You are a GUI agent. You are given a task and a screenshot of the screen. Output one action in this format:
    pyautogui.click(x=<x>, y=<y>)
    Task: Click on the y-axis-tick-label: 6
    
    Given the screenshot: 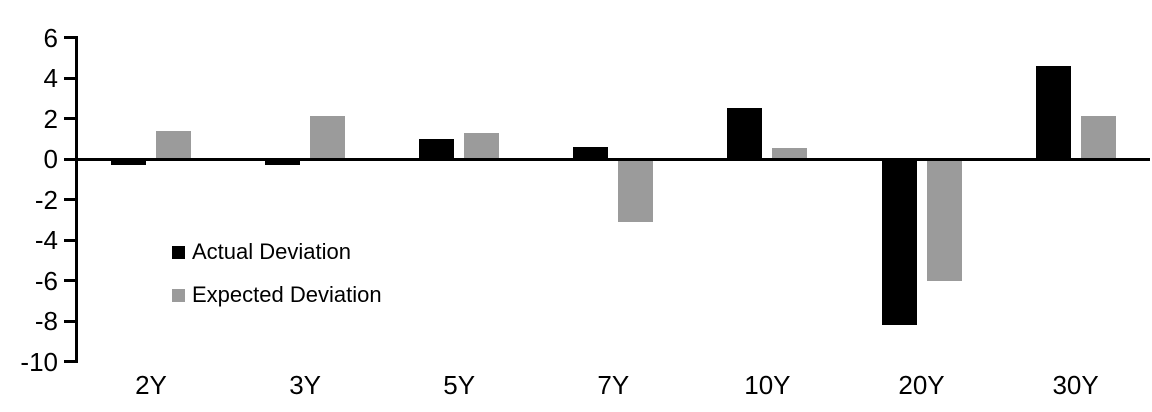 What is the action you would take?
    pyautogui.click(x=50, y=37)
    